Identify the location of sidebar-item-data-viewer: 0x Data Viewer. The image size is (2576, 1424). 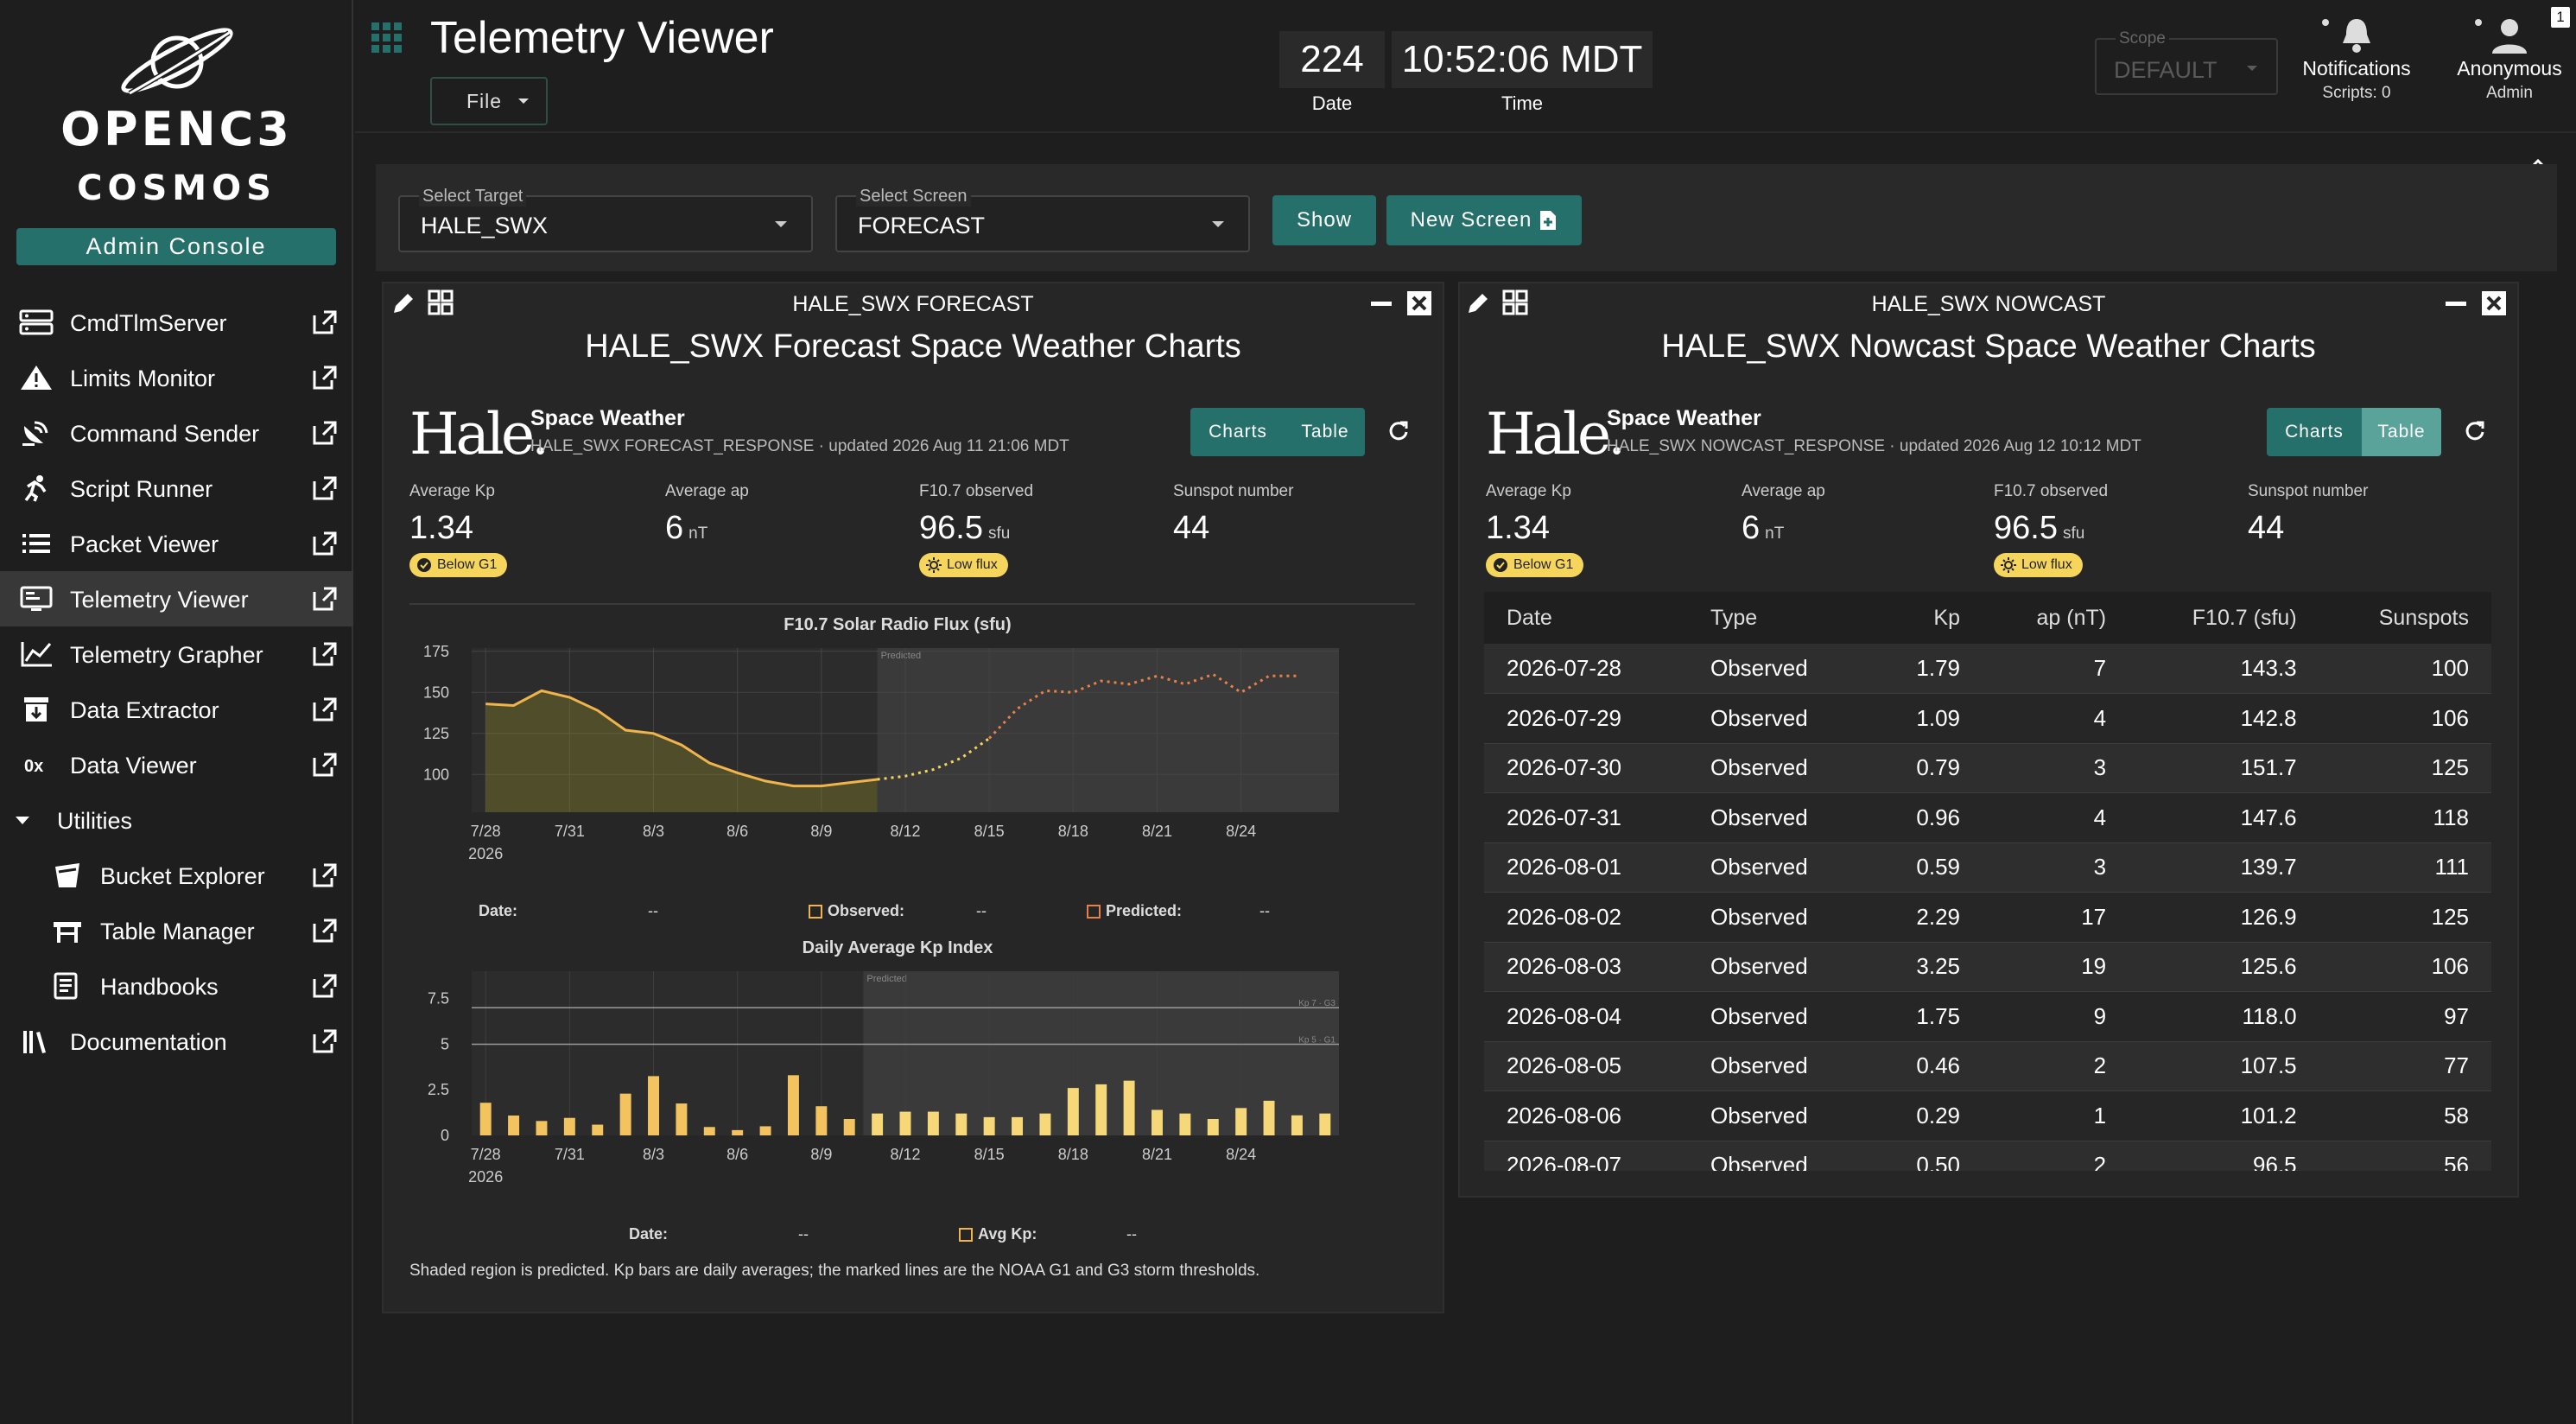
(176, 764).